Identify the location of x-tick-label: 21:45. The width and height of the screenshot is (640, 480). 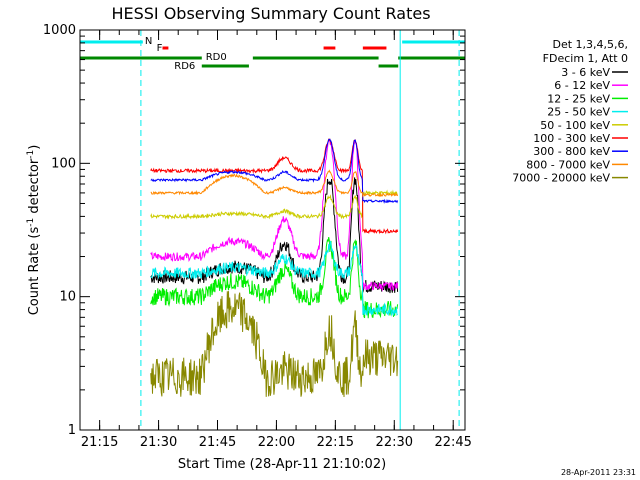
(217, 442).